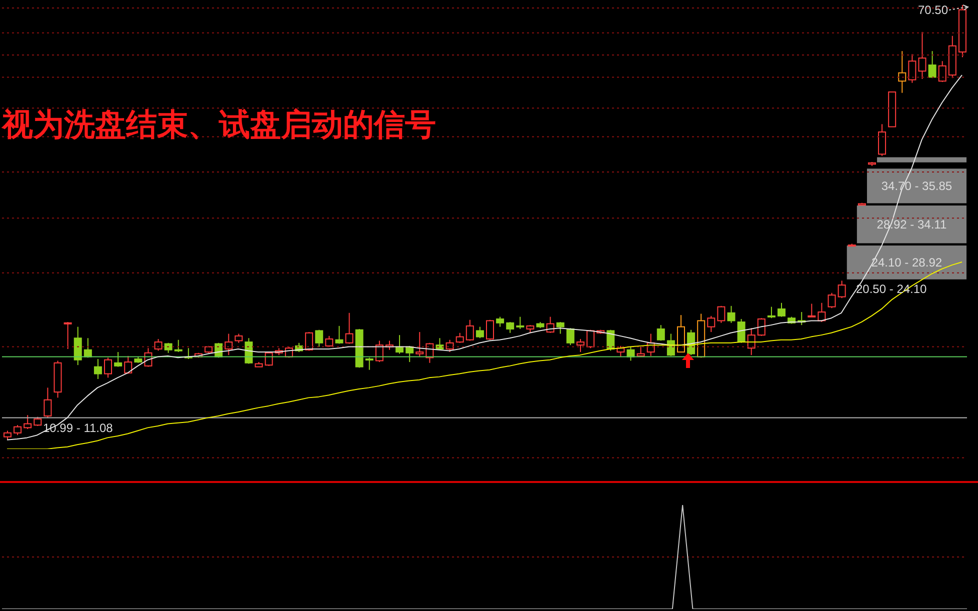 This screenshot has width=978, height=611. What do you see at coordinates (219, 125) in the screenshot?
I see `text: 视为洗盘结束、试盘启动的信号` at bounding box center [219, 125].